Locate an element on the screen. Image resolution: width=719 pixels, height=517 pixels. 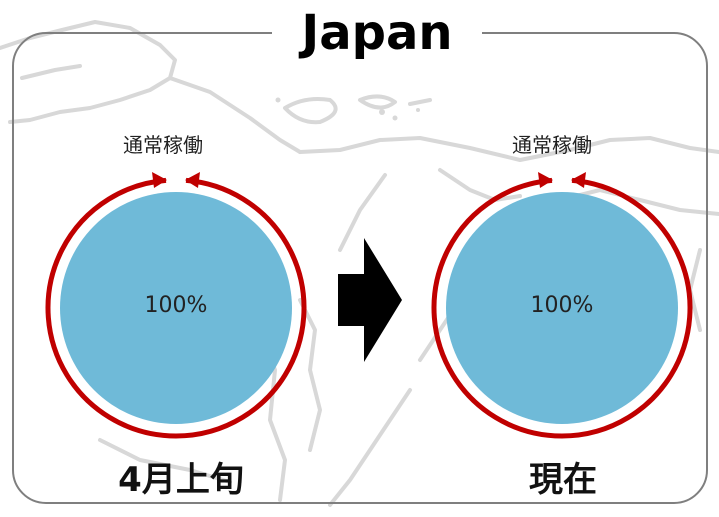
pie-value-left: 100% is located at coordinates (176, 305).